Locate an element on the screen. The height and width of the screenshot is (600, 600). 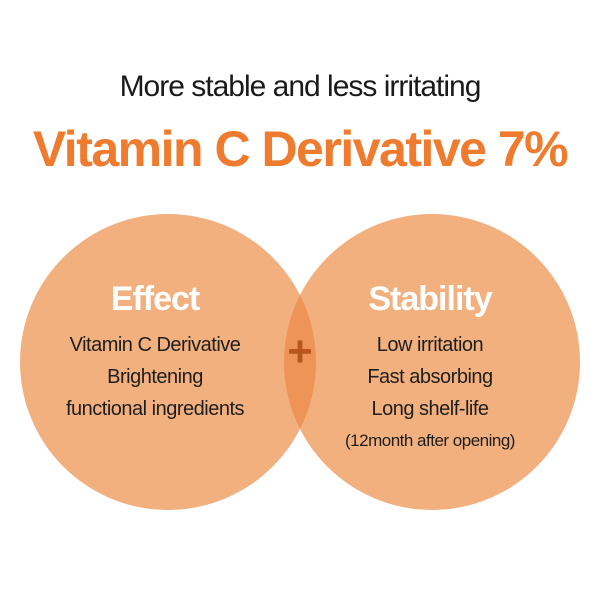
effect-heading: Effect is located at coordinates (155, 299).